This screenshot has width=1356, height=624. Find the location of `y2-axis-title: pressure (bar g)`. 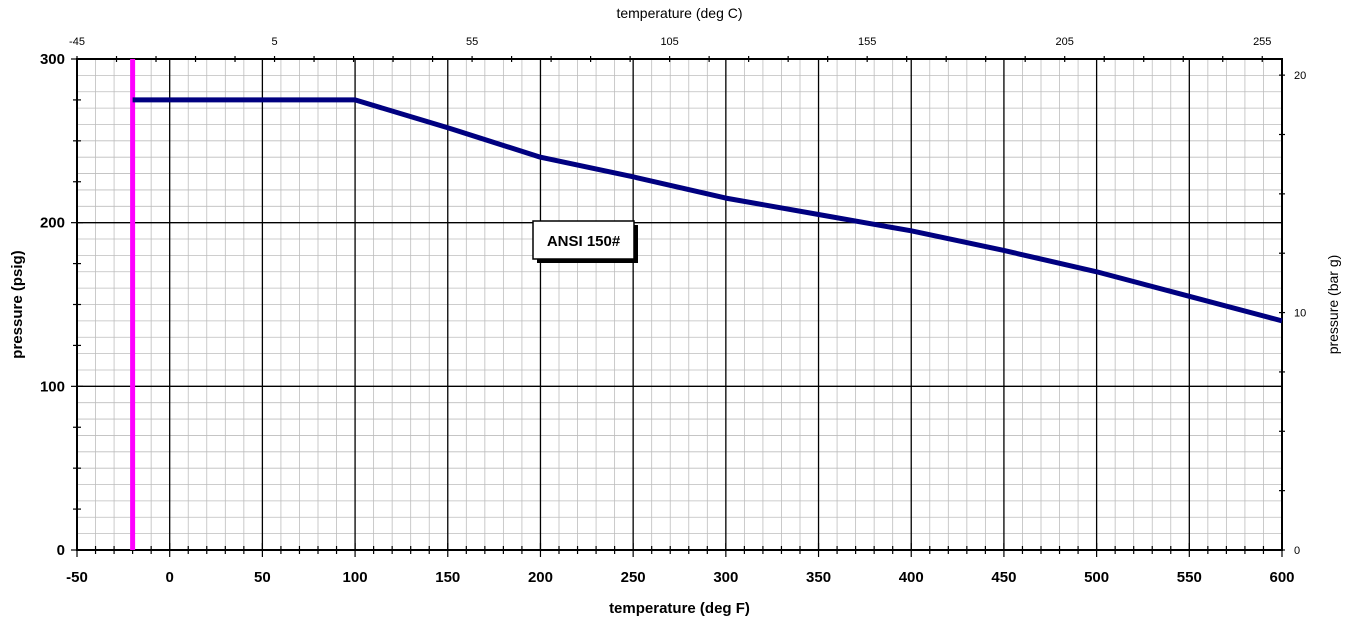

y2-axis-title: pressure (bar g) is located at coordinates (1333, 305).